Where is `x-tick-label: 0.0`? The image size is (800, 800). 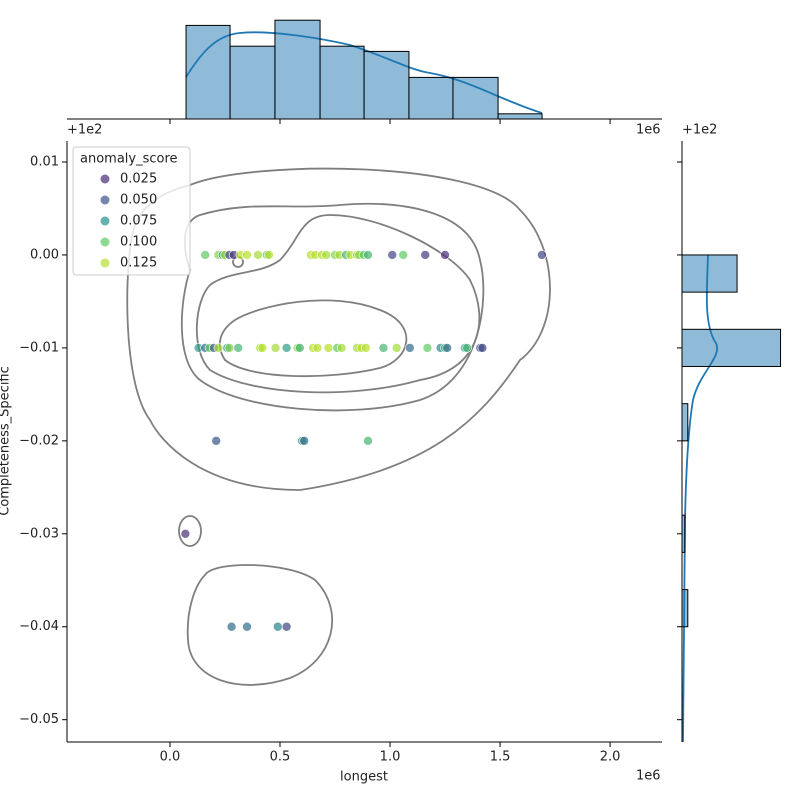
x-tick-label: 0.0 is located at coordinates (170, 757).